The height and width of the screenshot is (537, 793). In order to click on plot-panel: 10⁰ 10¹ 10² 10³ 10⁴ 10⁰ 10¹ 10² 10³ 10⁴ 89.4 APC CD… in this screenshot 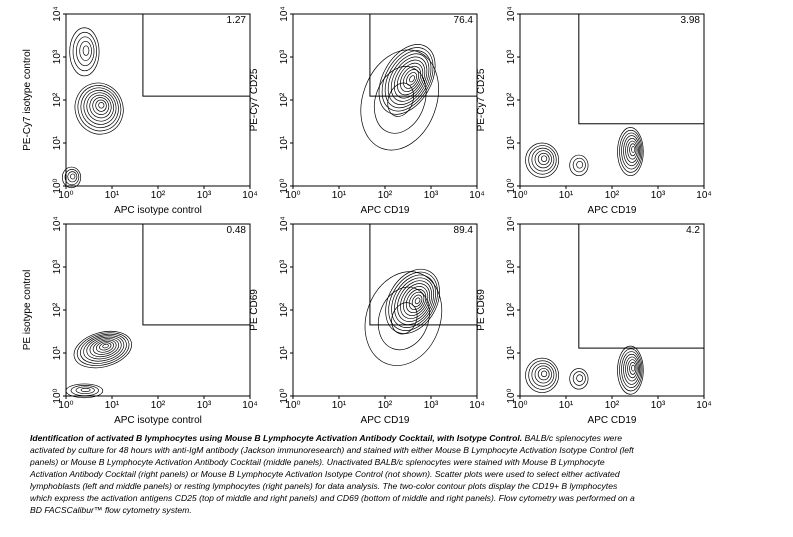, I will do `click(367, 321)`.